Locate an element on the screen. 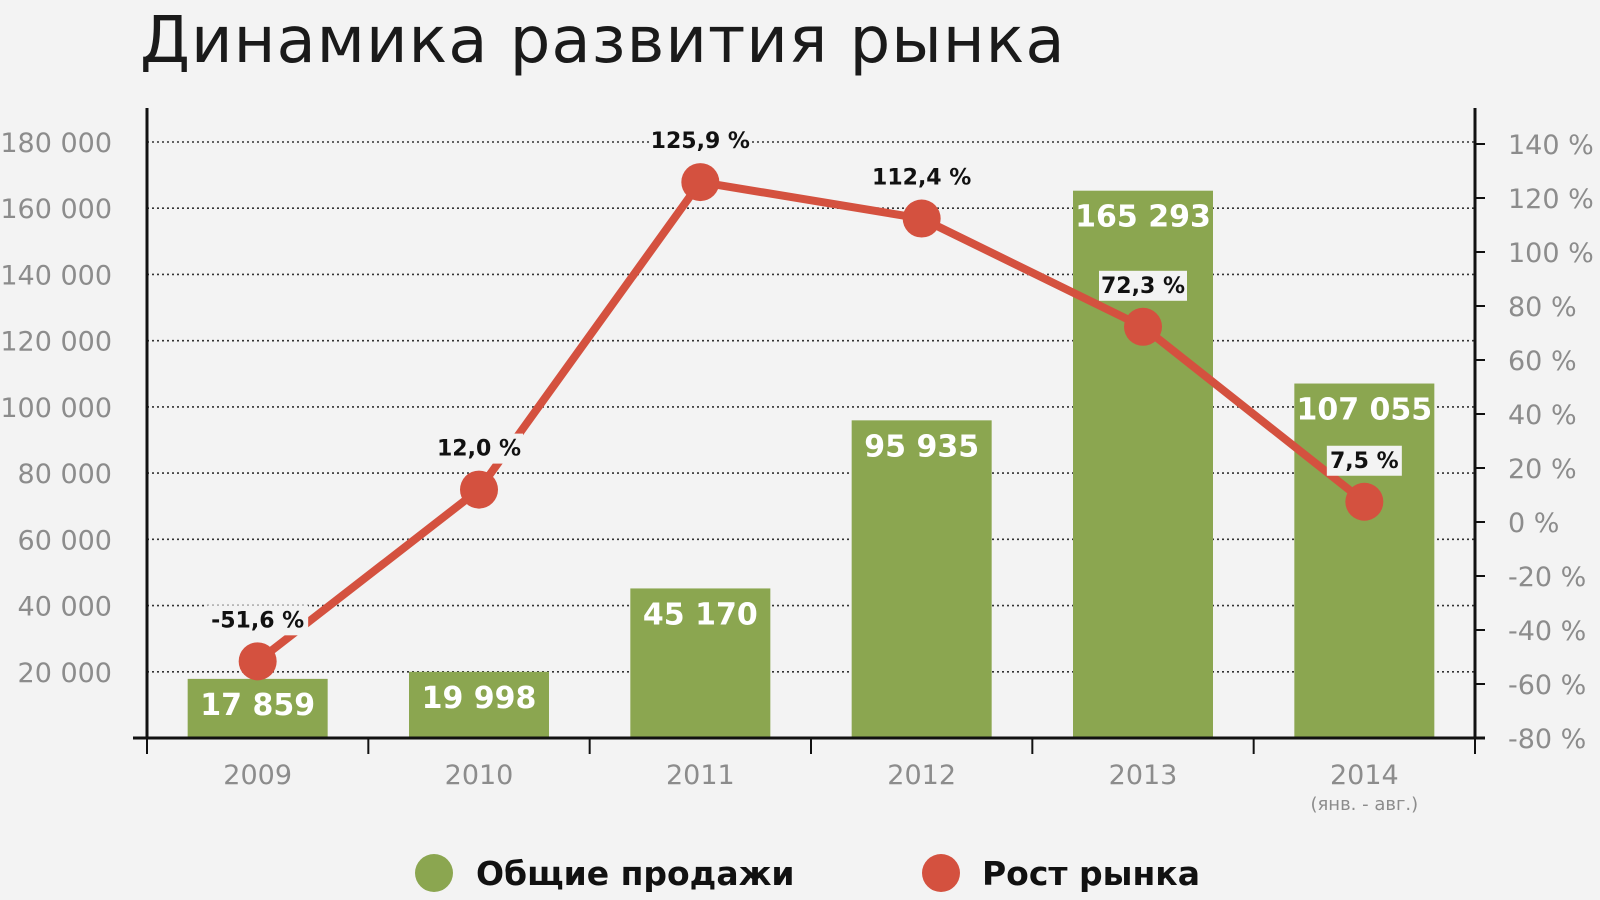 This screenshot has width=1600, height=900. right-tick-label: -40 % is located at coordinates (1547, 631).